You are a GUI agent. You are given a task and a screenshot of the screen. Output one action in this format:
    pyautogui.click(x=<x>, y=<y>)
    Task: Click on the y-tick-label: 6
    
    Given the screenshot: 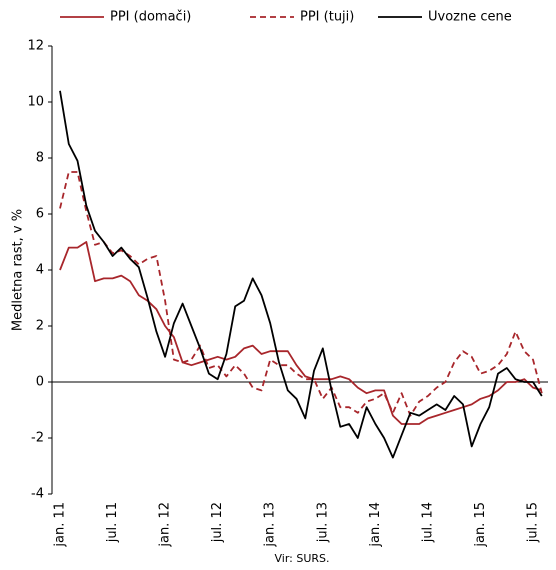 What is the action you would take?
    pyautogui.click(x=40, y=214)
    